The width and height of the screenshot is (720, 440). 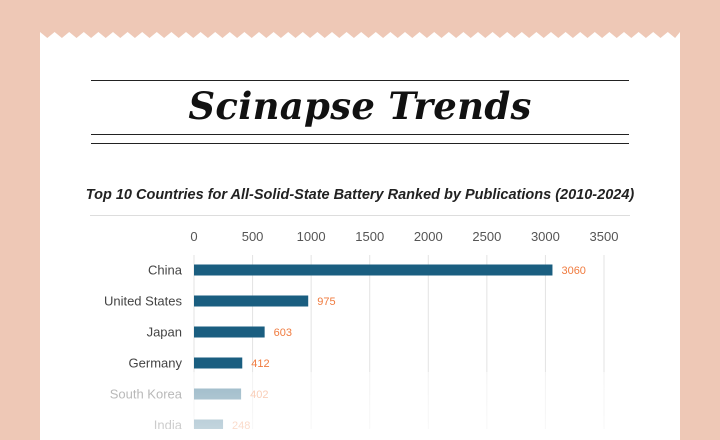 I want to click on category-label: Germany, so click(x=156, y=363).